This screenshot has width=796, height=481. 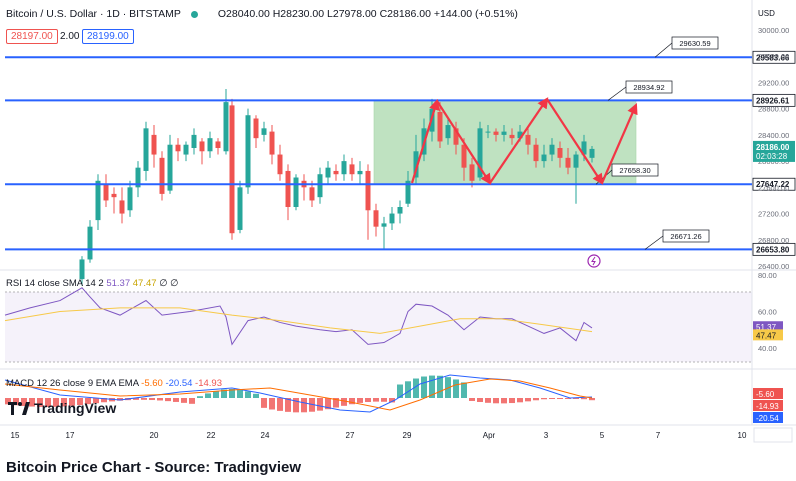 What do you see at coordinates (32, 36) in the screenshot?
I see `bid-price-button: 28197.00` at bounding box center [32, 36].